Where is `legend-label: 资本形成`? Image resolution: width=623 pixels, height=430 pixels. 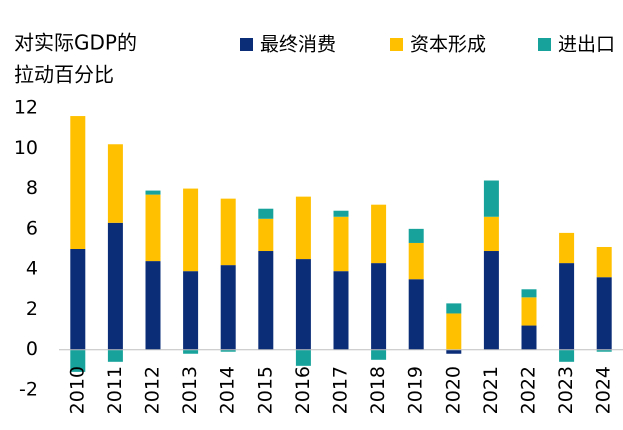 legend-label: 资本形成 is located at coordinates (448, 45).